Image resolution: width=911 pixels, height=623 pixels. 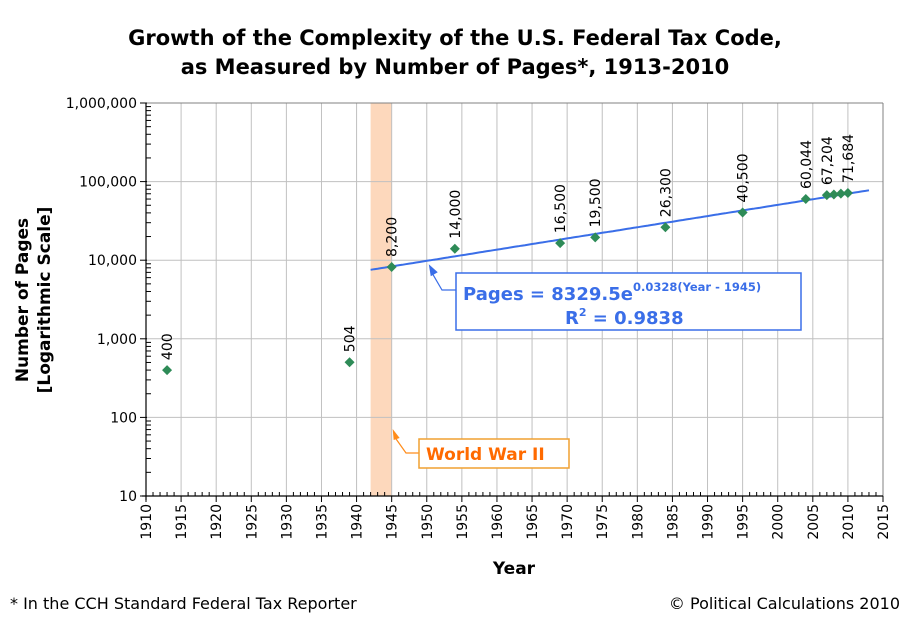 I want to click on y-axis-label: Number of Pages [Logarithmic Scale], so click(x=34, y=300).